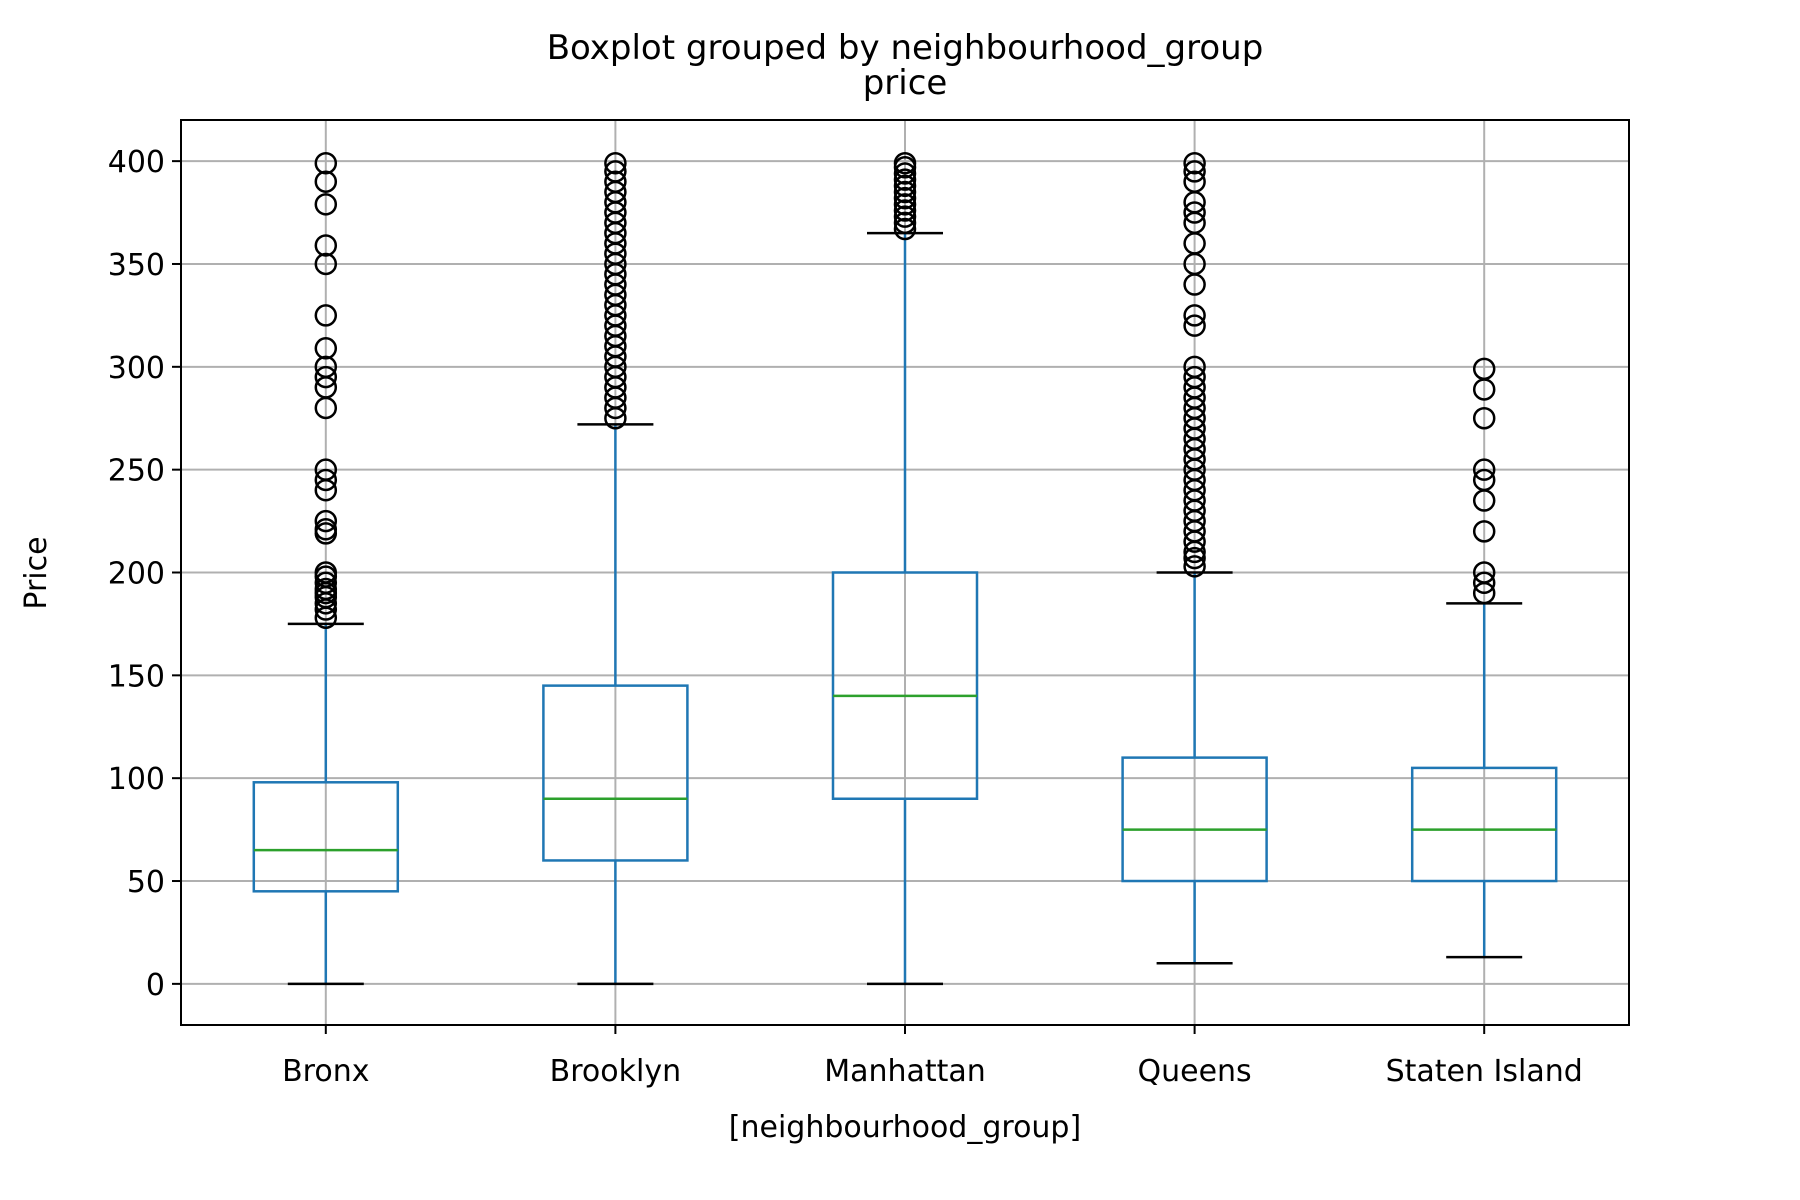  What do you see at coordinates (136, 162) in the screenshot?
I see `y-tick-label: 400` at bounding box center [136, 162].